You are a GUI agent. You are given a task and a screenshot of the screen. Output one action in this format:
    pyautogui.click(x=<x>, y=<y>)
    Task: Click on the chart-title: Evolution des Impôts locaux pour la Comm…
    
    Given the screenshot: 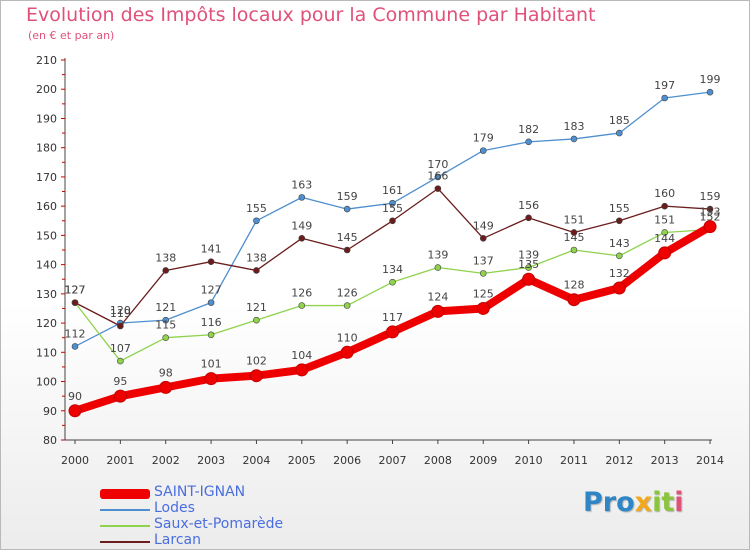 What is the action you would take?
    pyautogui.click(x=311, y=15)
    